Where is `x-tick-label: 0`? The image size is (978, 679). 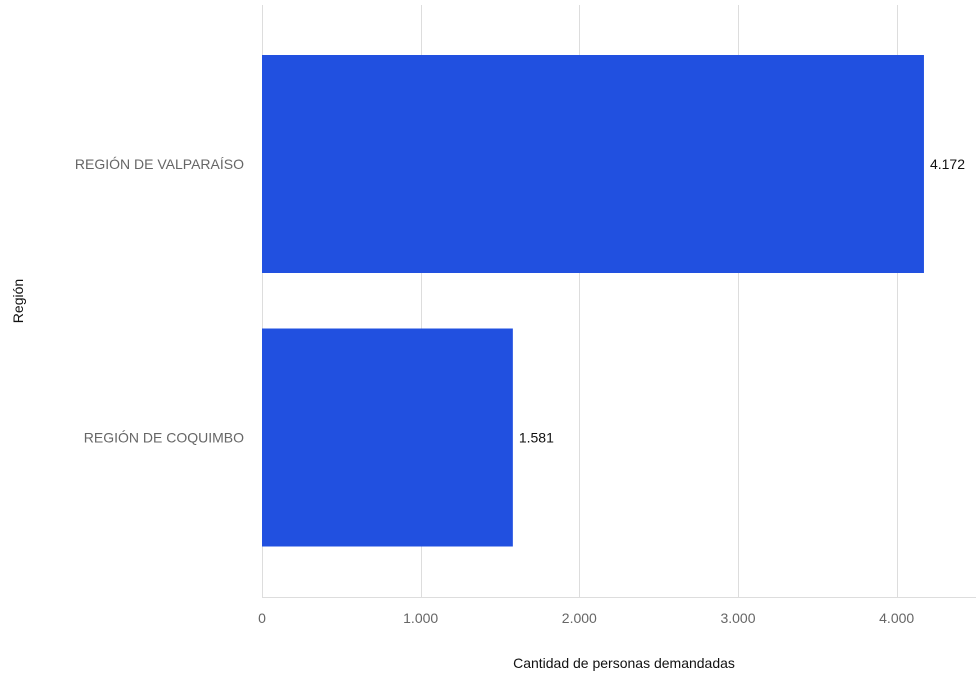
x-tick-label: 0 is located at coordinates (262, 618).